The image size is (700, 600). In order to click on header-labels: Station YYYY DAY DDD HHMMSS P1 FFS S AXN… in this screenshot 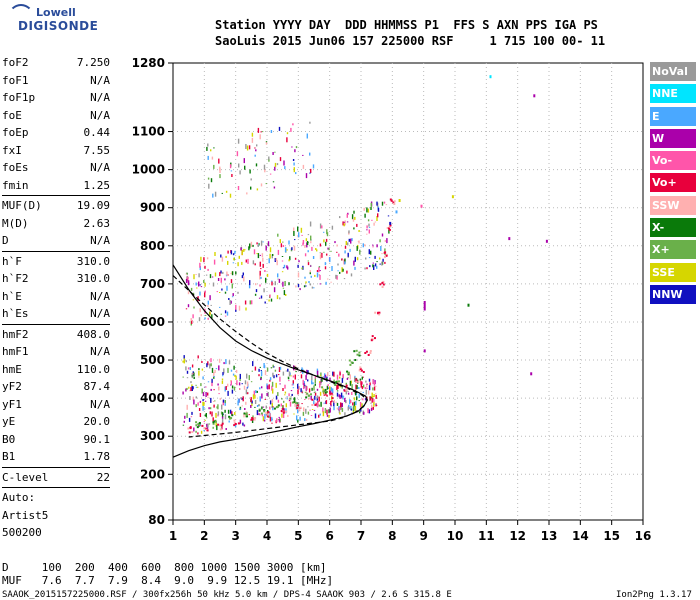, I will do `click(406, 25)`.